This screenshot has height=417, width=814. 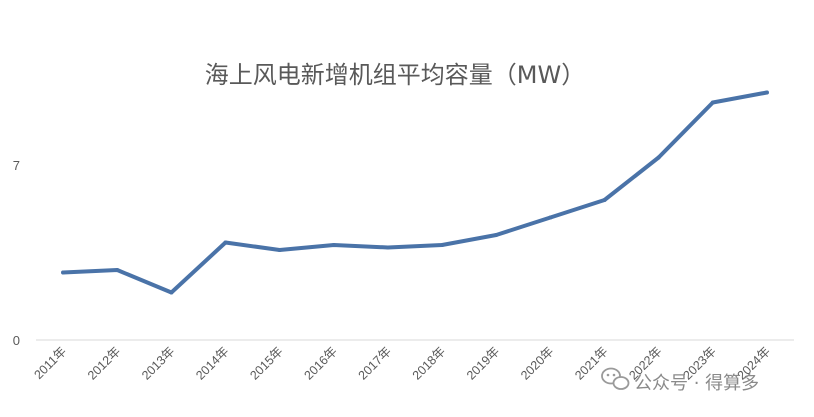 I want to click on x-tick-label: 2017年, so click(x=375, y=363).